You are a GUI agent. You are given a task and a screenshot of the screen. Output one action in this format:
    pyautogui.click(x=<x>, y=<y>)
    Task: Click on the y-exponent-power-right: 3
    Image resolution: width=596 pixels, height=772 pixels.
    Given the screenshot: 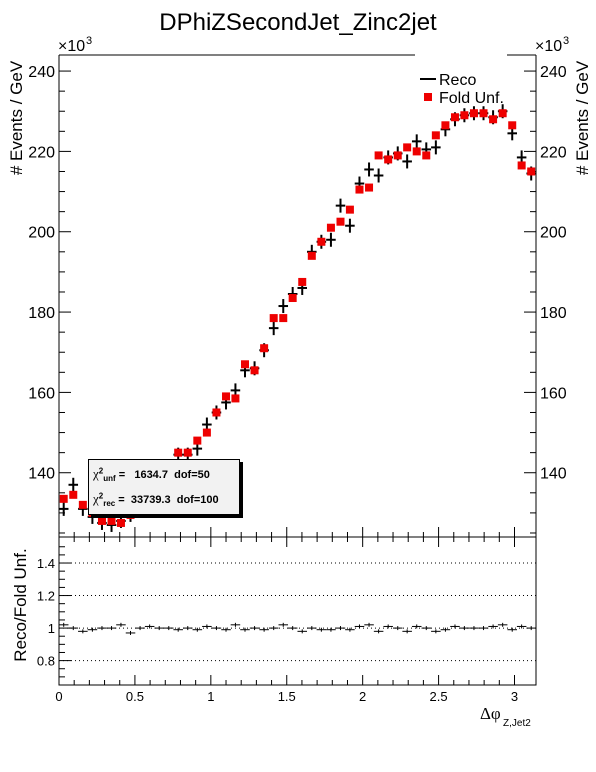 What is the action you would take?
    pyautogui.click(x=566, y=41)
    